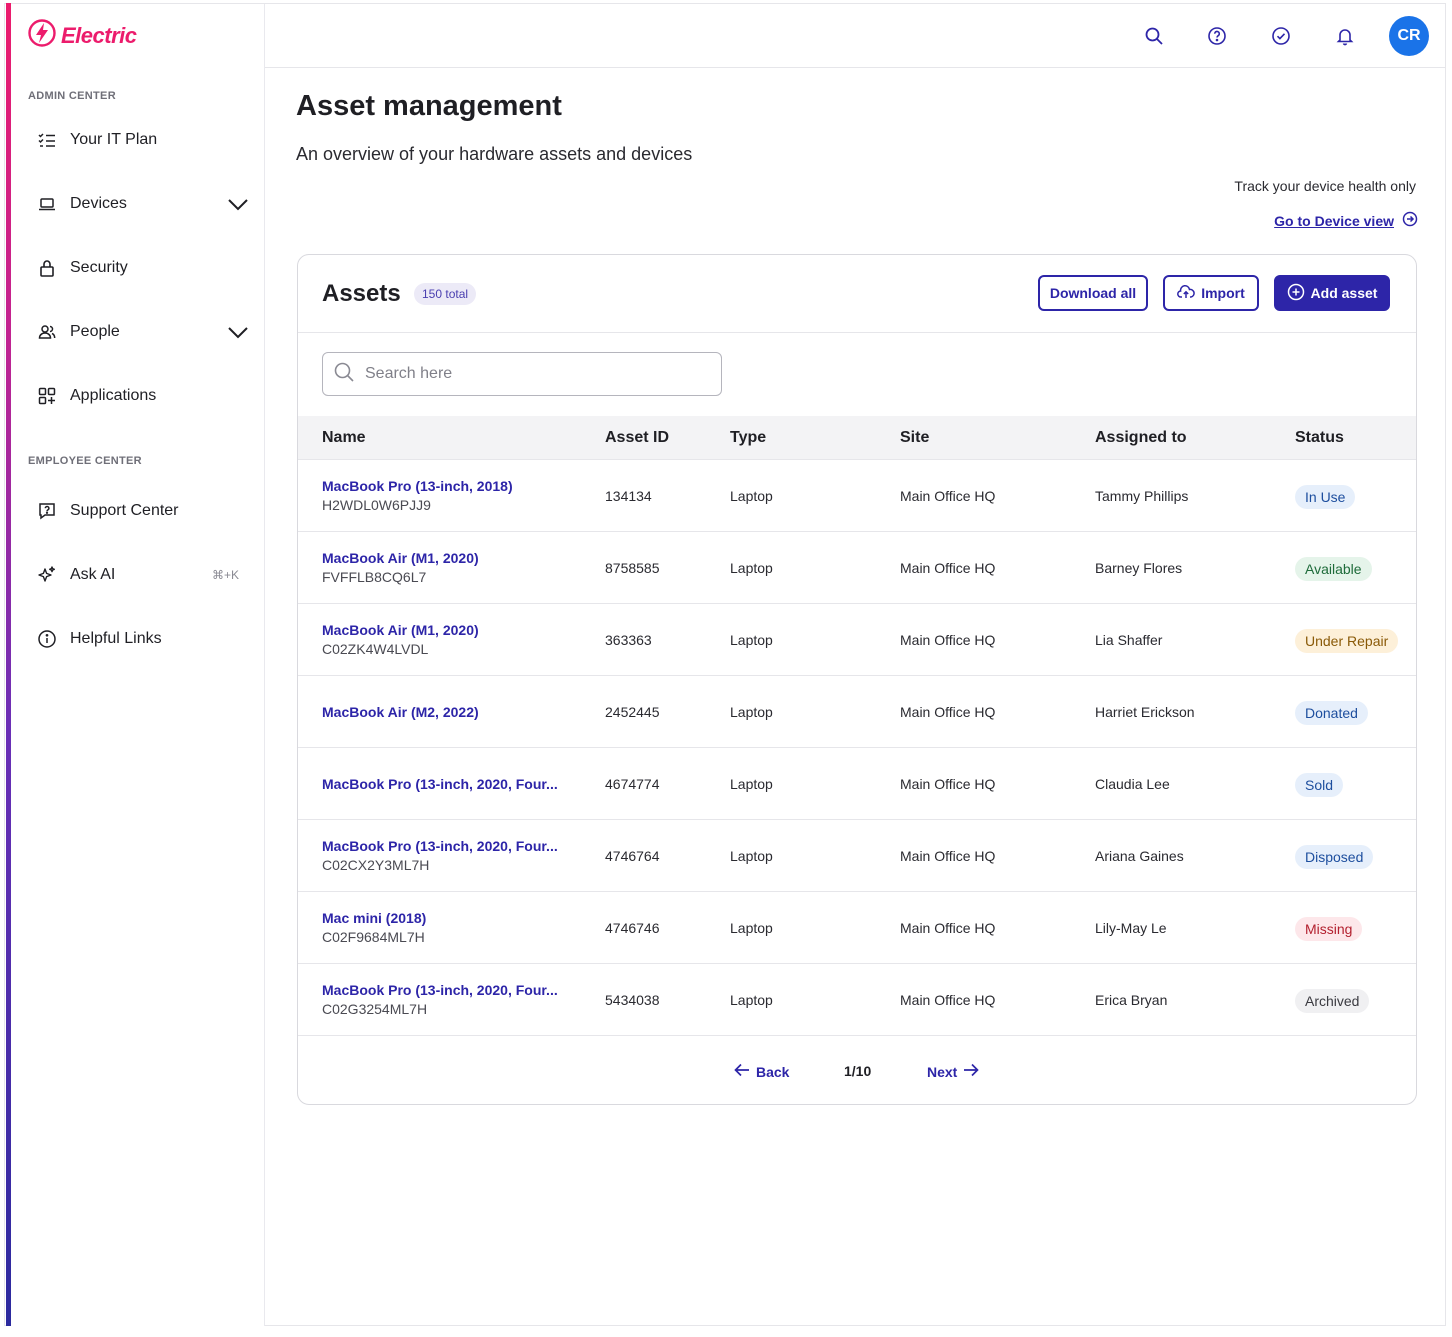  I want to click on cloud-upload-icon, so click(1186, 293).